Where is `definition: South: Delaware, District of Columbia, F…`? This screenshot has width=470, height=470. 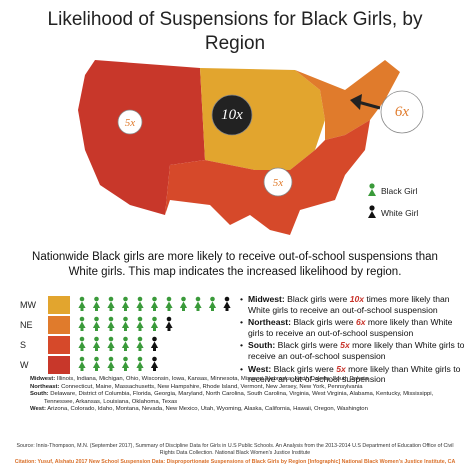
definition: South: Delaware, District of Columbia, F… is located at coordinates (245, 398).